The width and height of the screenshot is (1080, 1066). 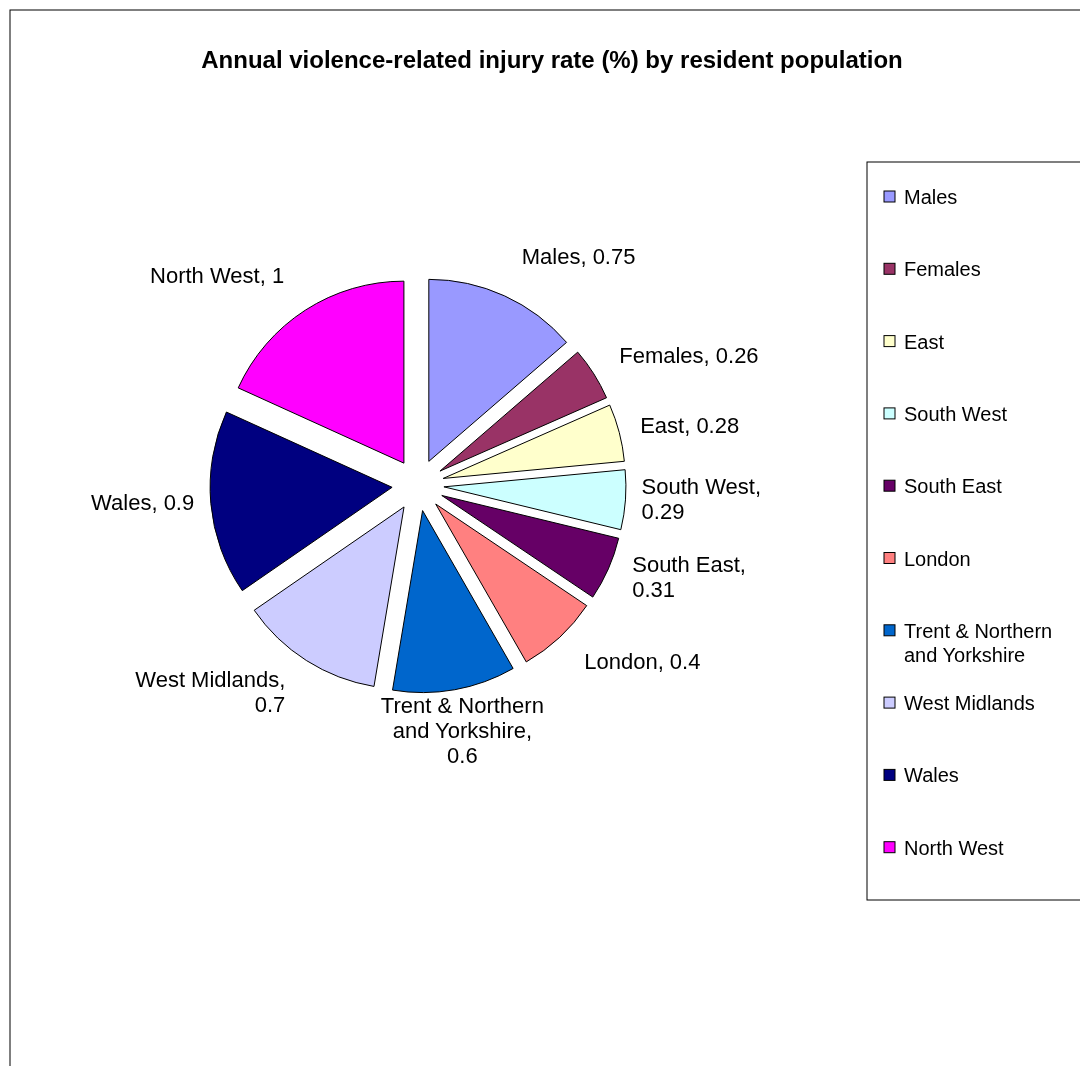 What do you see at coordinates (552, 59) in the screenshot?
I see `chart-title: Annual violence-related injury rate (%) by resident population` at bounding box center [552, 59].